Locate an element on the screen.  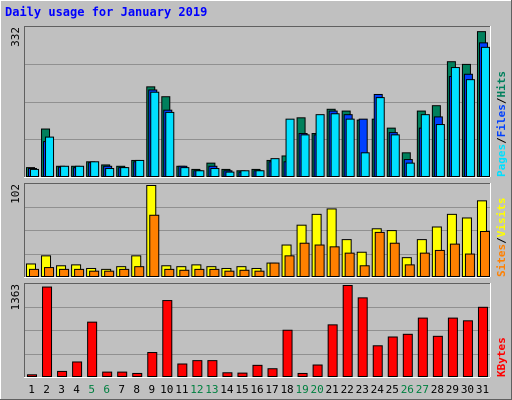
legend-files: Files is located at coordinates (501, 120).